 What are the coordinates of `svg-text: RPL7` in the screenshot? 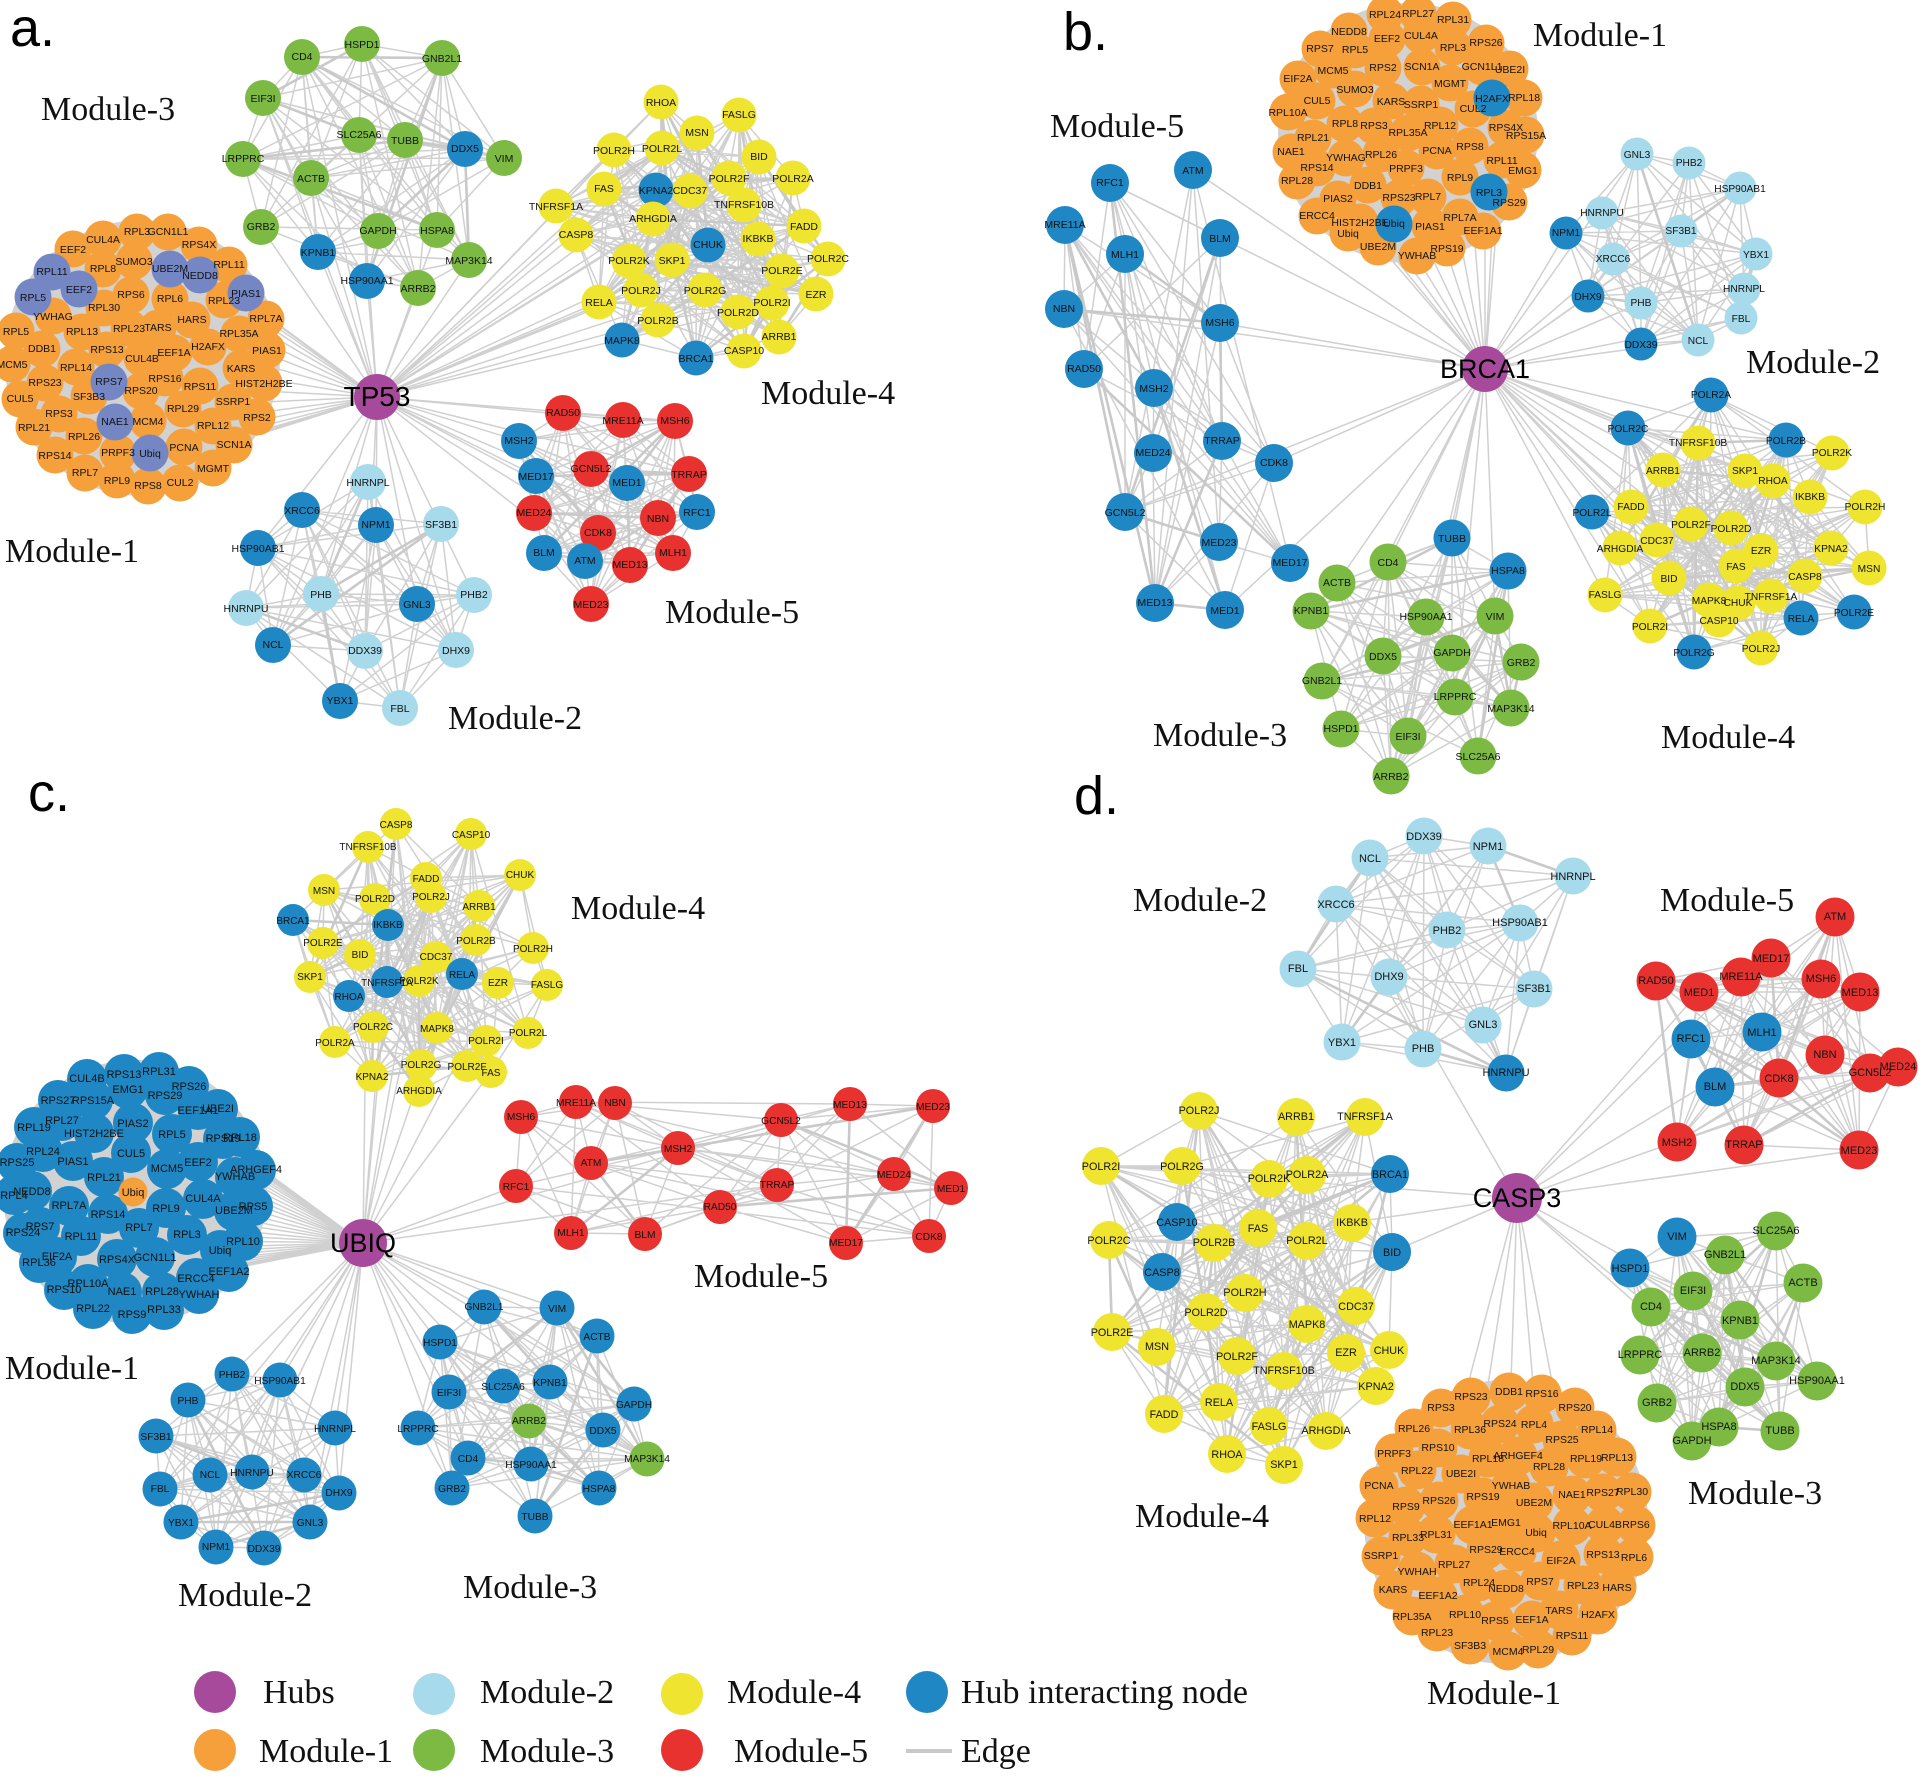 It's located at (139, 1228).